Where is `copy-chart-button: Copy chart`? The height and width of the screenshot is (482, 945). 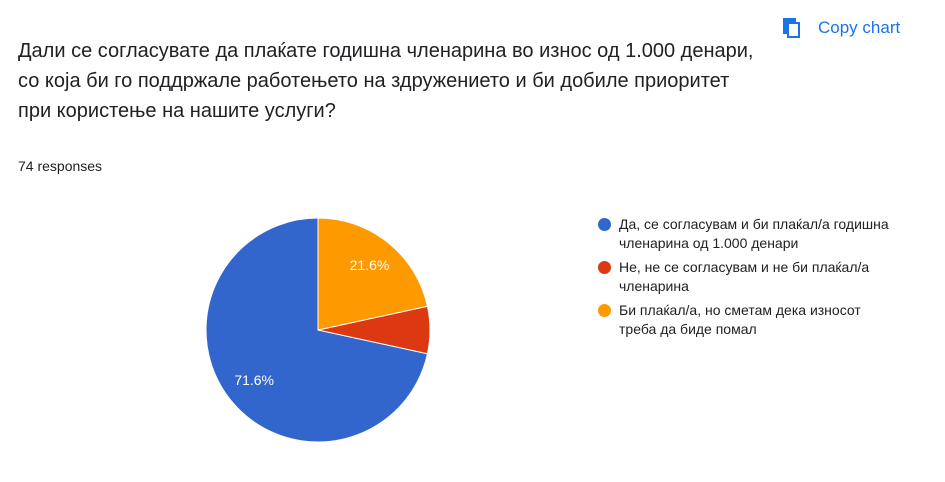
copy-chart-button: Copy chart is located at coordinates (840, 28).